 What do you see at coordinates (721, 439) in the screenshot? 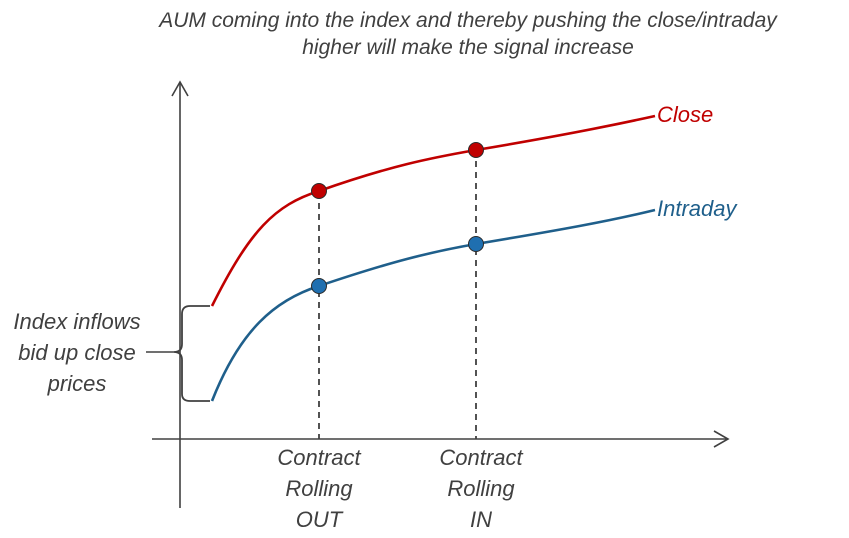
I see `x-axis-arrowhead` at bounding box center [721, 439].